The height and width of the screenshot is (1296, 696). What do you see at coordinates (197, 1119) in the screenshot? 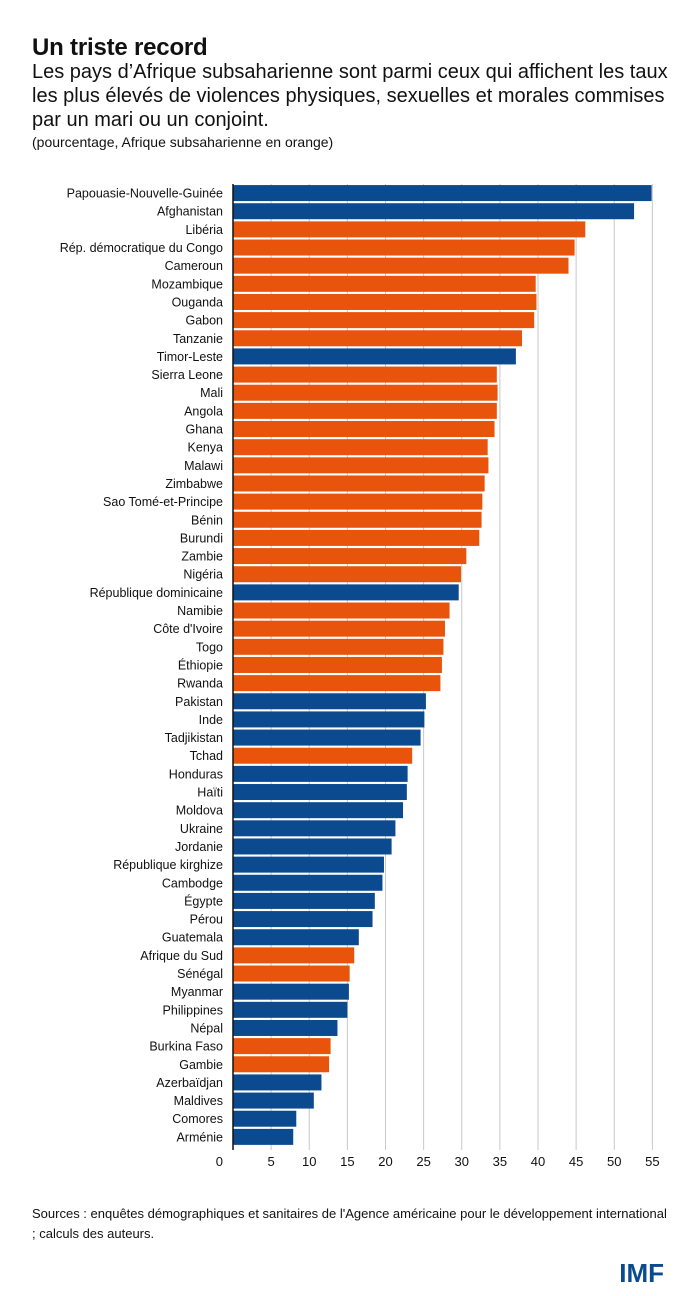
I see `category-label: Comores` at bounding box center [197, 1119].